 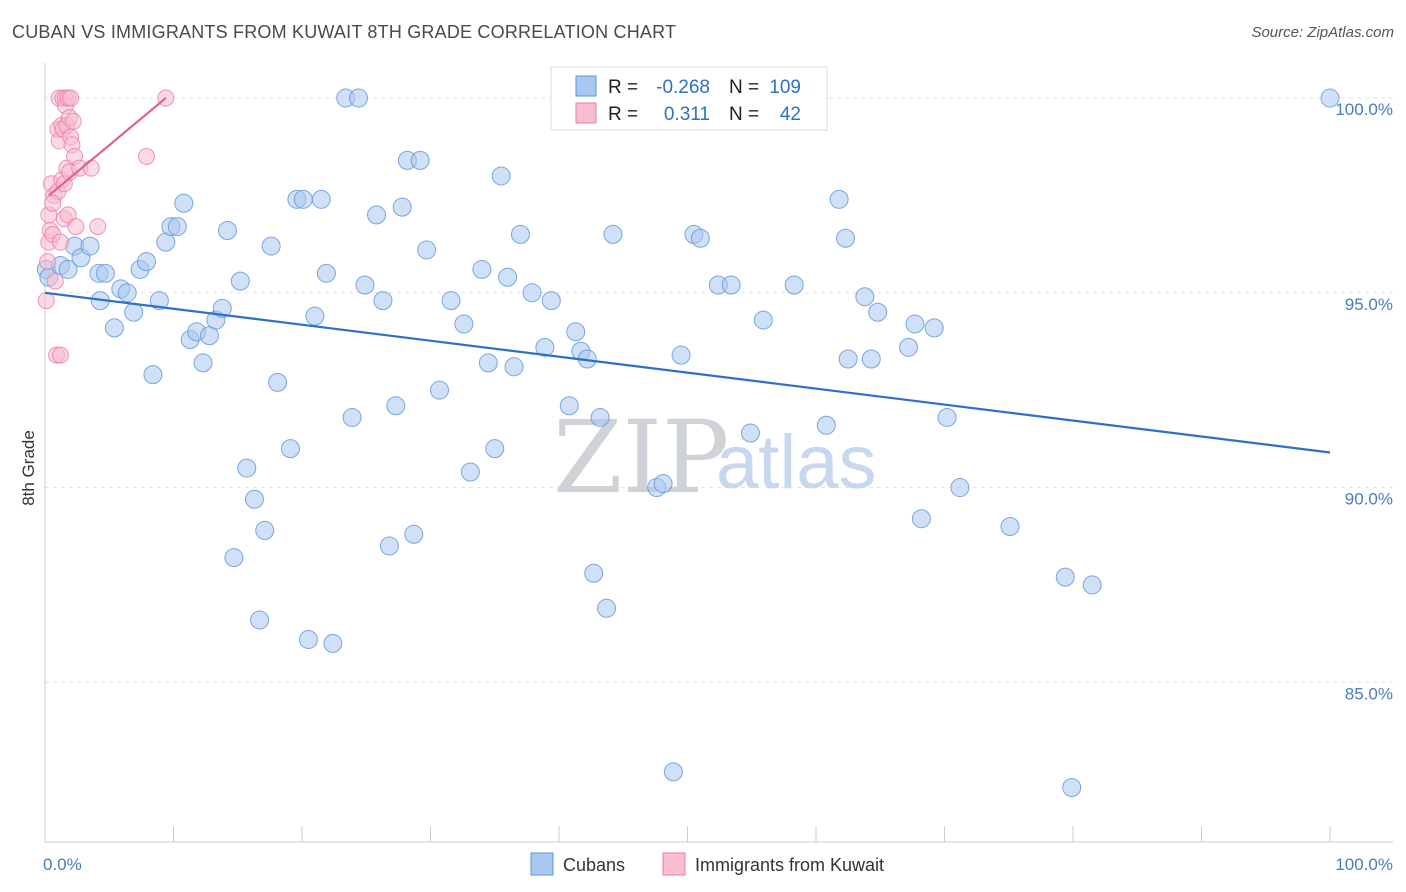 I want to click on legend-n-value-kuwait: 42, so click(x=790, y=114).